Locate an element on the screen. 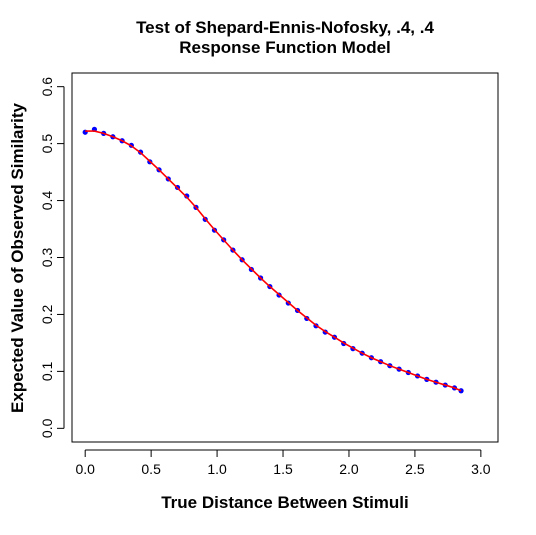 The width and height of the screenshot is (536, 535). x-tick-label: 1.5 is located at coordinates (283, 469).